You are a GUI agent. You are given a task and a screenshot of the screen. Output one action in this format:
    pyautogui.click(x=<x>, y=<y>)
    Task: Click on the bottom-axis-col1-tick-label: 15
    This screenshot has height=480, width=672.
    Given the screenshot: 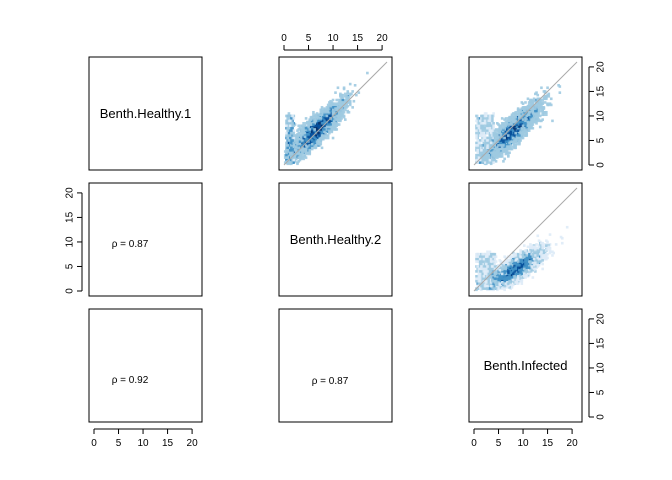 What is the action you would take?
    pyautogui.click(x=168, y=443)
    